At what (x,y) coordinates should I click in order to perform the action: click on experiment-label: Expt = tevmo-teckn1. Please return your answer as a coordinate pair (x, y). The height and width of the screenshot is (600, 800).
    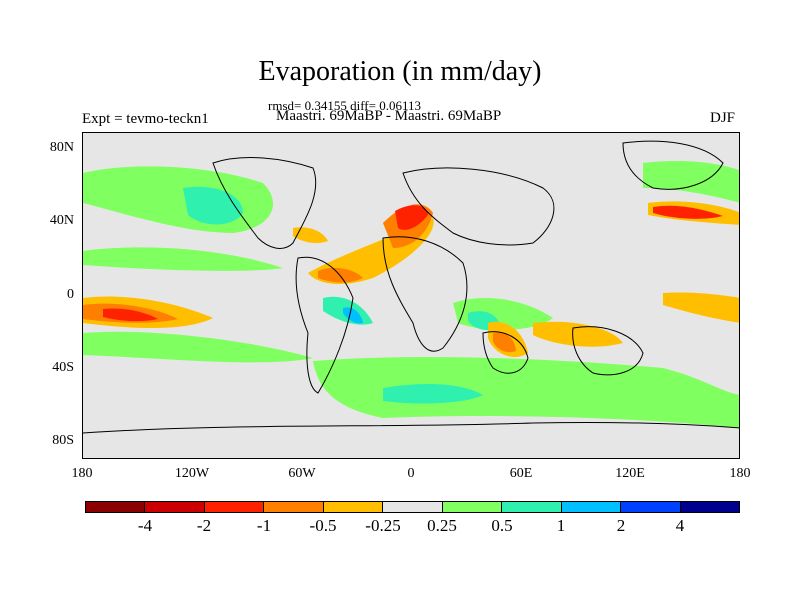
    Looking at the image, I should click on (145, 119).